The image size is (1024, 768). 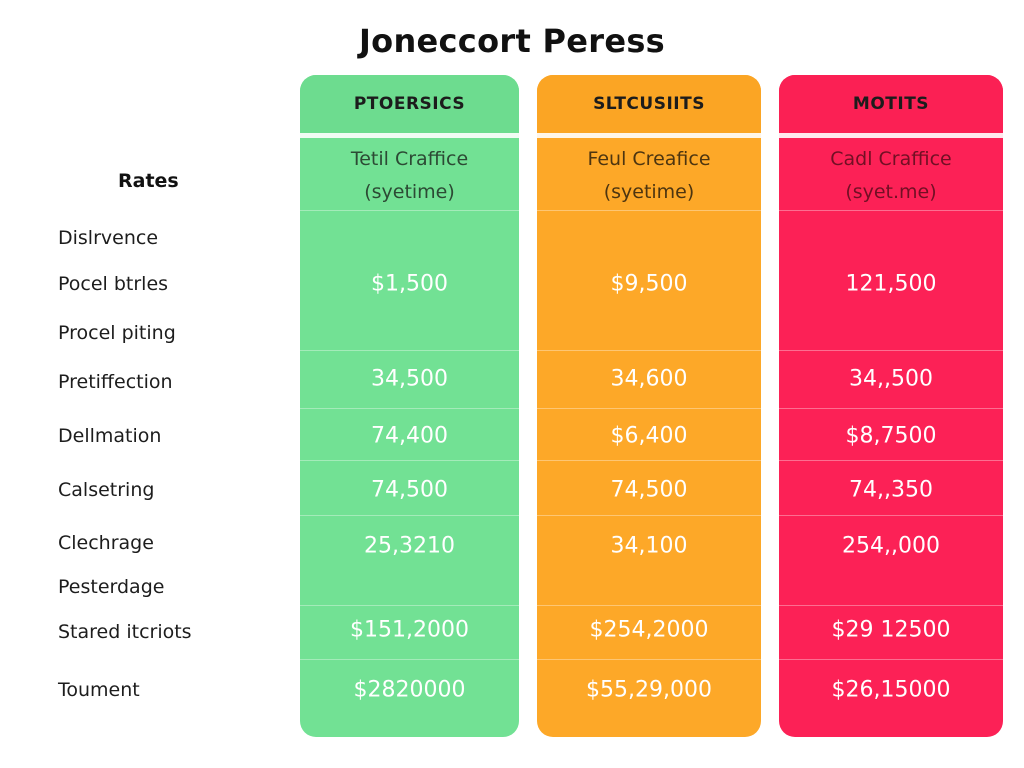 What do you see at coordinates (409, 159) in the screenshot?
I see `column-subtitle-line1: Tetil Craffice` at bounding box center [409, 159].